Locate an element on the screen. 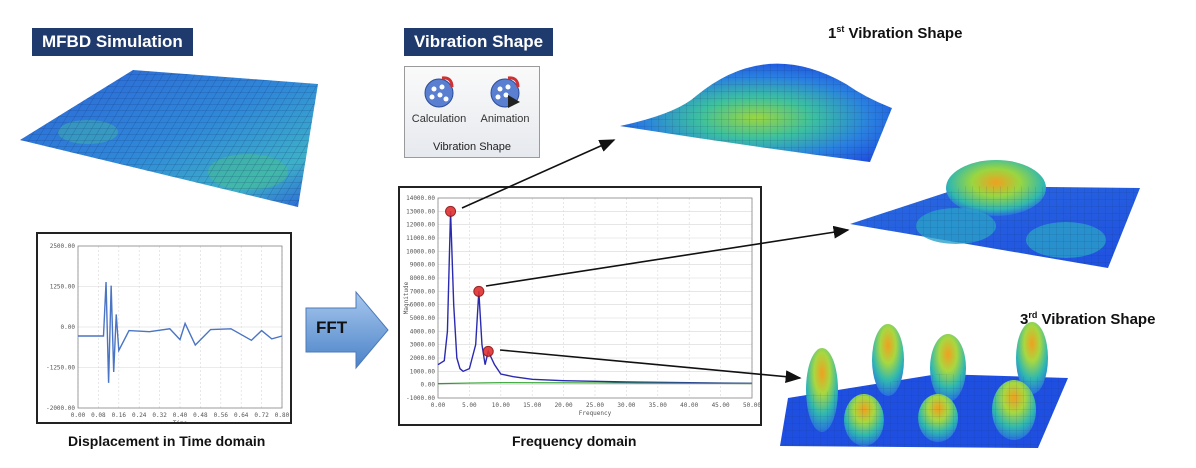  x-tick-label: 25.00 is located at coordinates (595, 405).